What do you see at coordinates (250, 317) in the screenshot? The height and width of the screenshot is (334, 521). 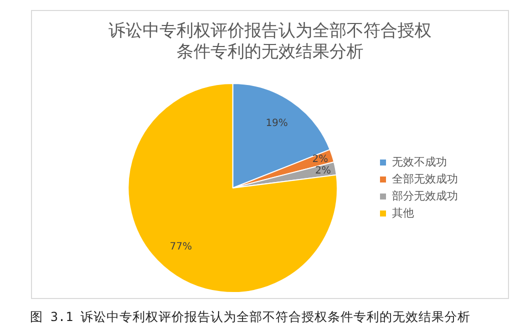 I see `caption: 图 3.1 诉讼中专利权评价报告认为全部不符合授权条件专利的无效结果分析` at bounding box center [250, 317].